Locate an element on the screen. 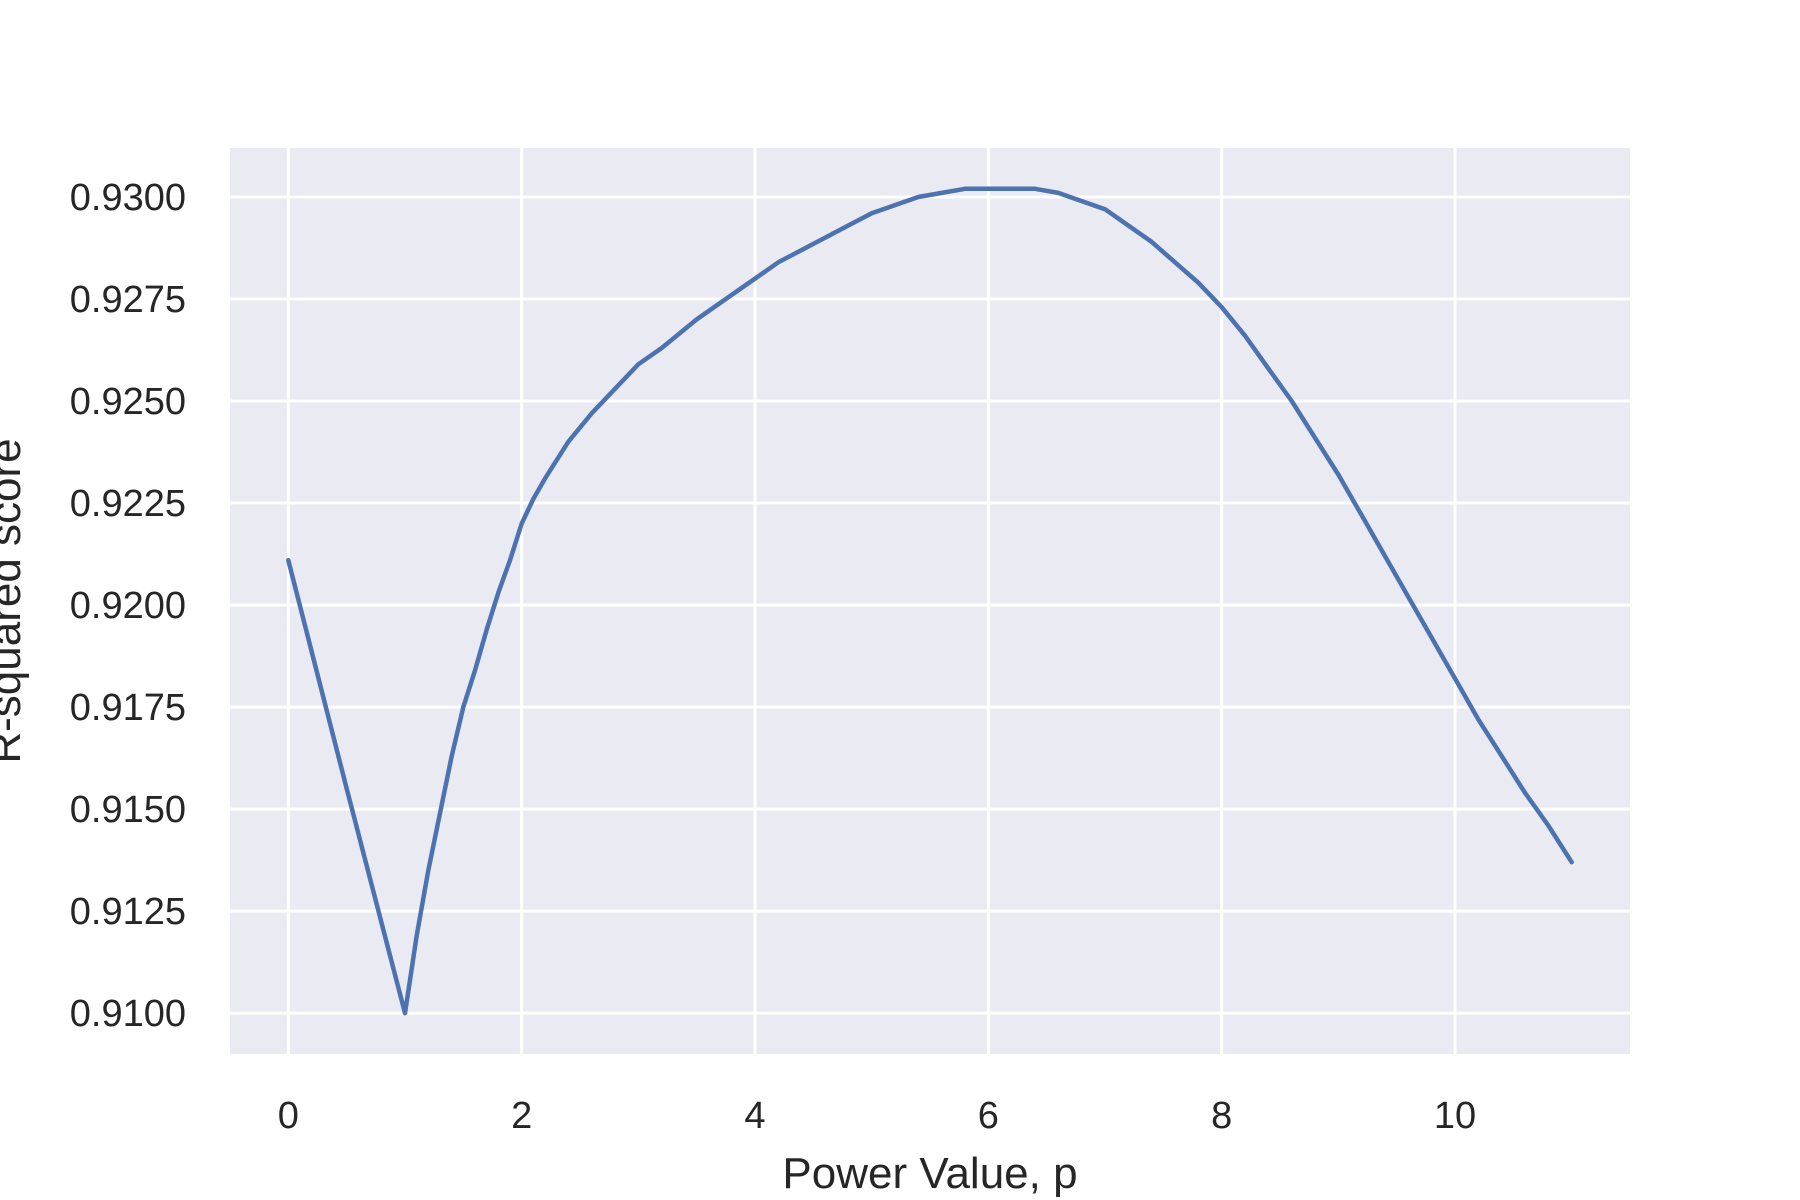  y-tick-label: 0.9250 is located at coordinates (128, 402).